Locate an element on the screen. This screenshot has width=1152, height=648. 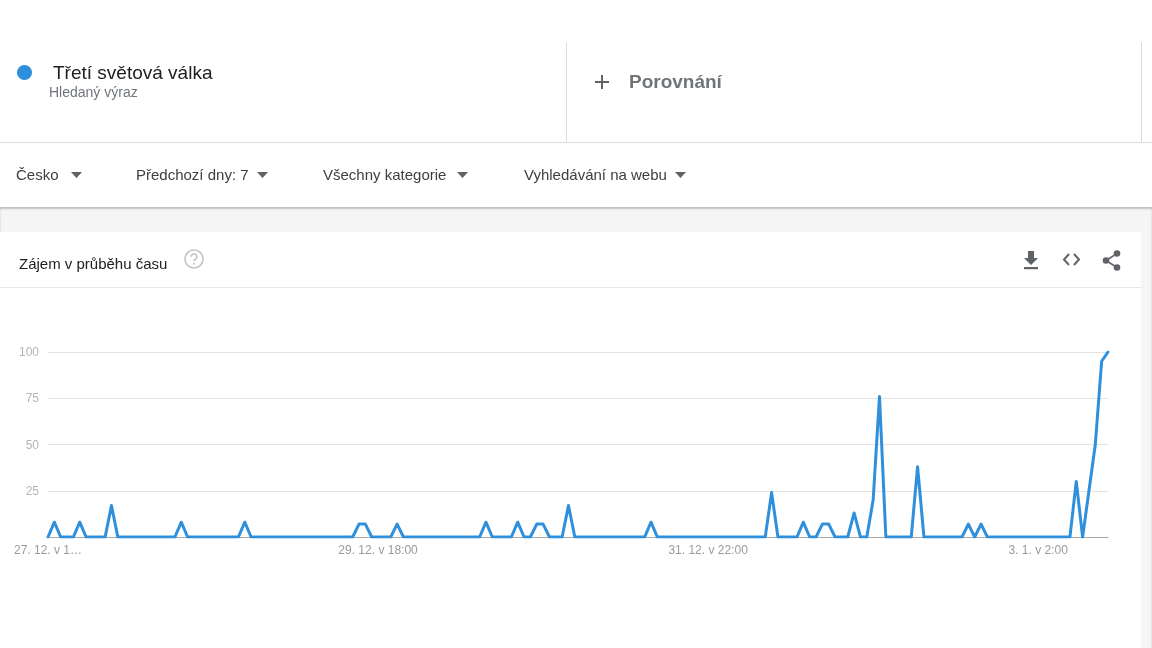
y-tick-label: 25 is located at coordinates (32, 490).